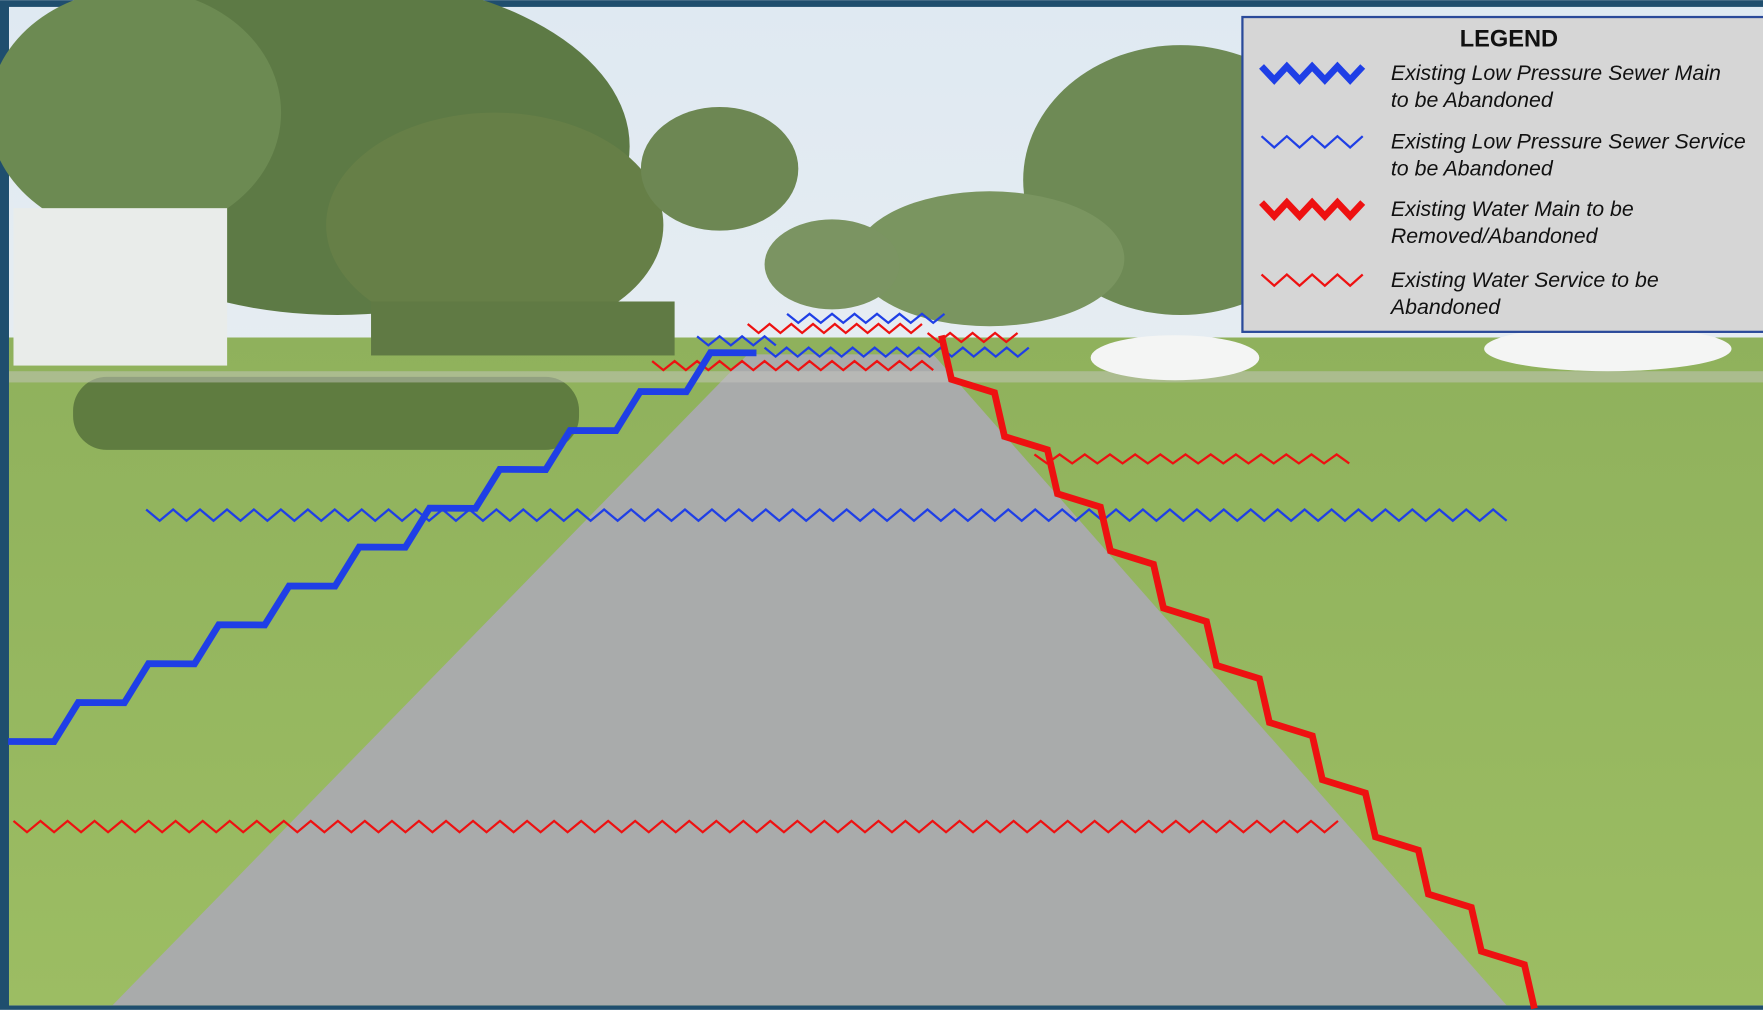 Image resolution: width=1763 pixels, height=1010 pixels. Describe the element at coordinates (1495, 236) in the screenshot. I see `legend-label: Removed/Abandoned` at that location.